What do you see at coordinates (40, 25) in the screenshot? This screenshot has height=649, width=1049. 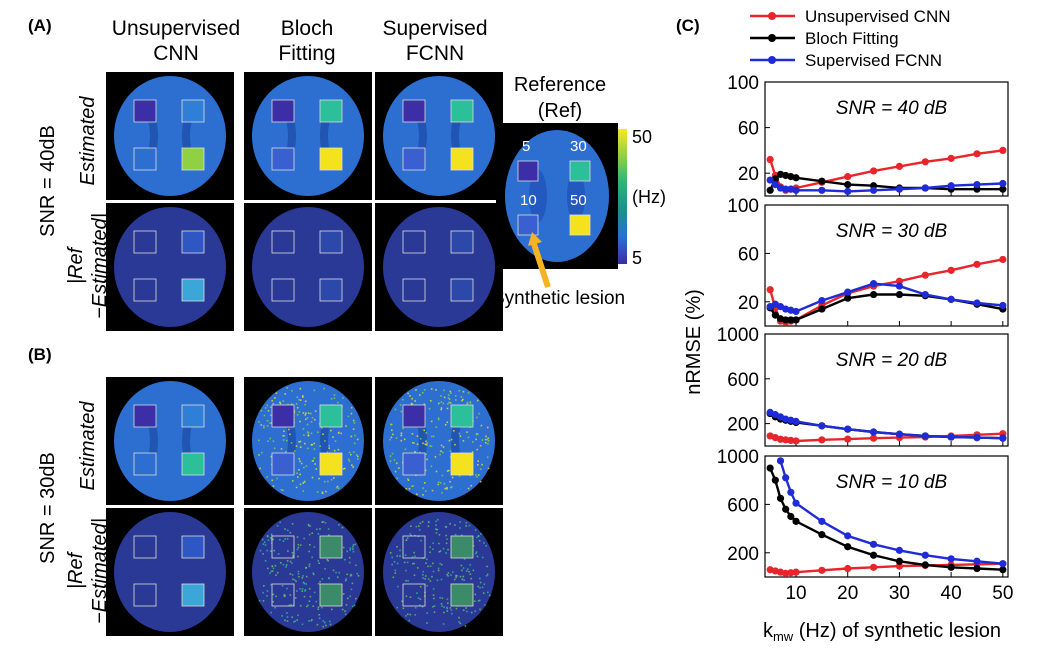 I see `panel-label-a: (A)` at bounding box center [40, 25].